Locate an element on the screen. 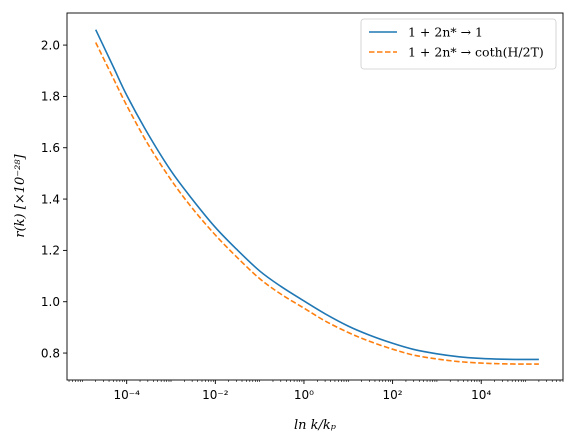  y-tick-label: 2.0 is located at coordinates (50, 45).